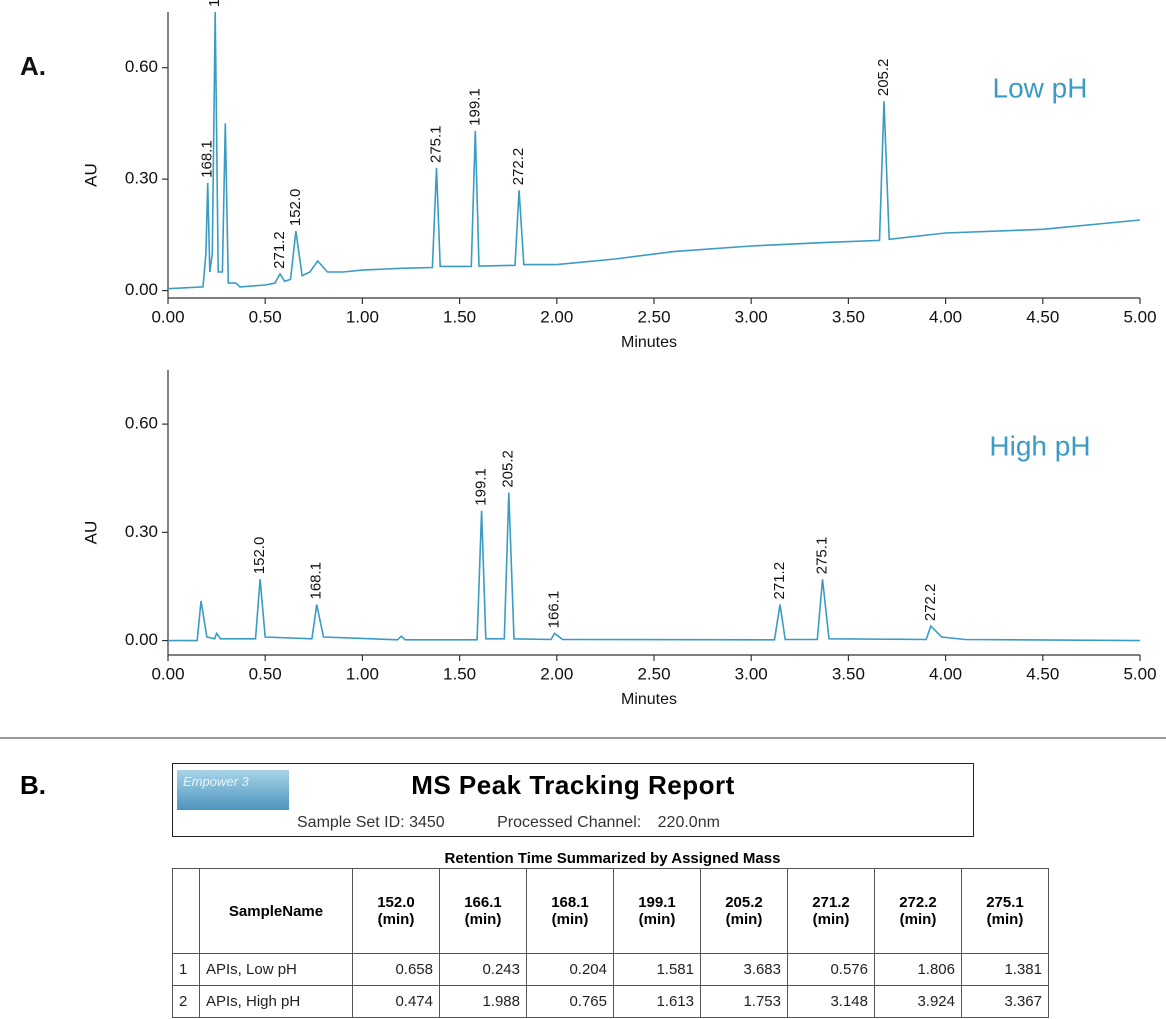 This screenshot has width=1166, height=1019. Describe the element at coordinates (141, 531) in the screenshot. I see `y-tick-label: 0.30` at that location.